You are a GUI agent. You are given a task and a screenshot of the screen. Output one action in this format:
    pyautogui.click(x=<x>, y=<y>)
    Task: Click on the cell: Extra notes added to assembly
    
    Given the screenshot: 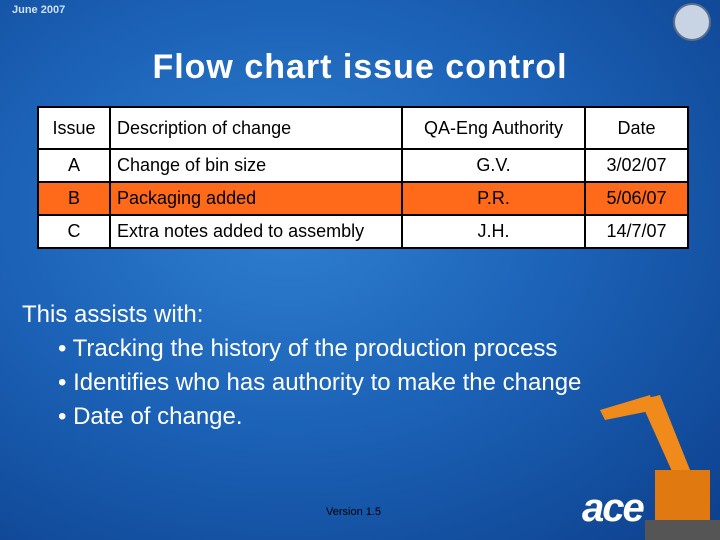 What is the action you would take?
    pyautogui.click(x=256, y=231)
    